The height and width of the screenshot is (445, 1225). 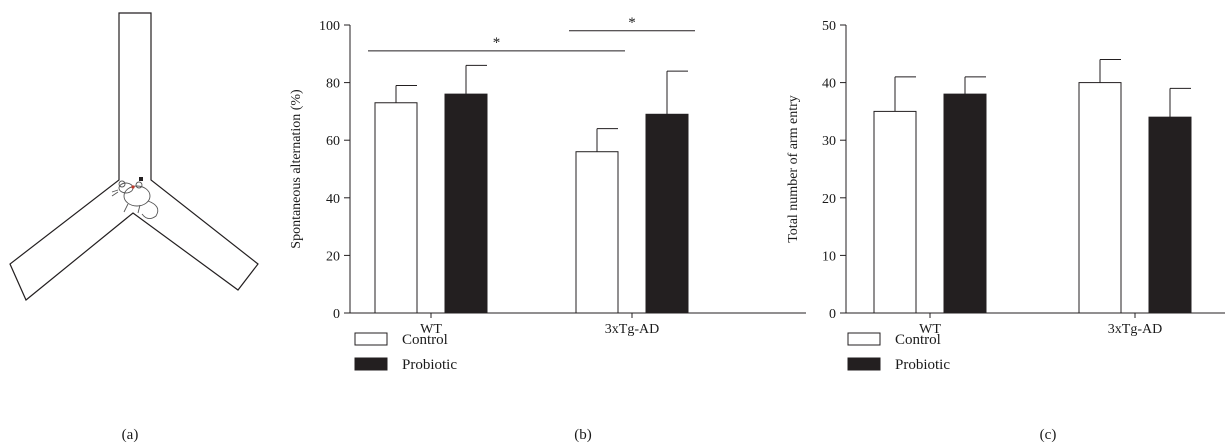 What do you see at coordinates (583, 435) in the screenshot?
I see `panel-b-label: (b)` at bounding box center [583, 435].